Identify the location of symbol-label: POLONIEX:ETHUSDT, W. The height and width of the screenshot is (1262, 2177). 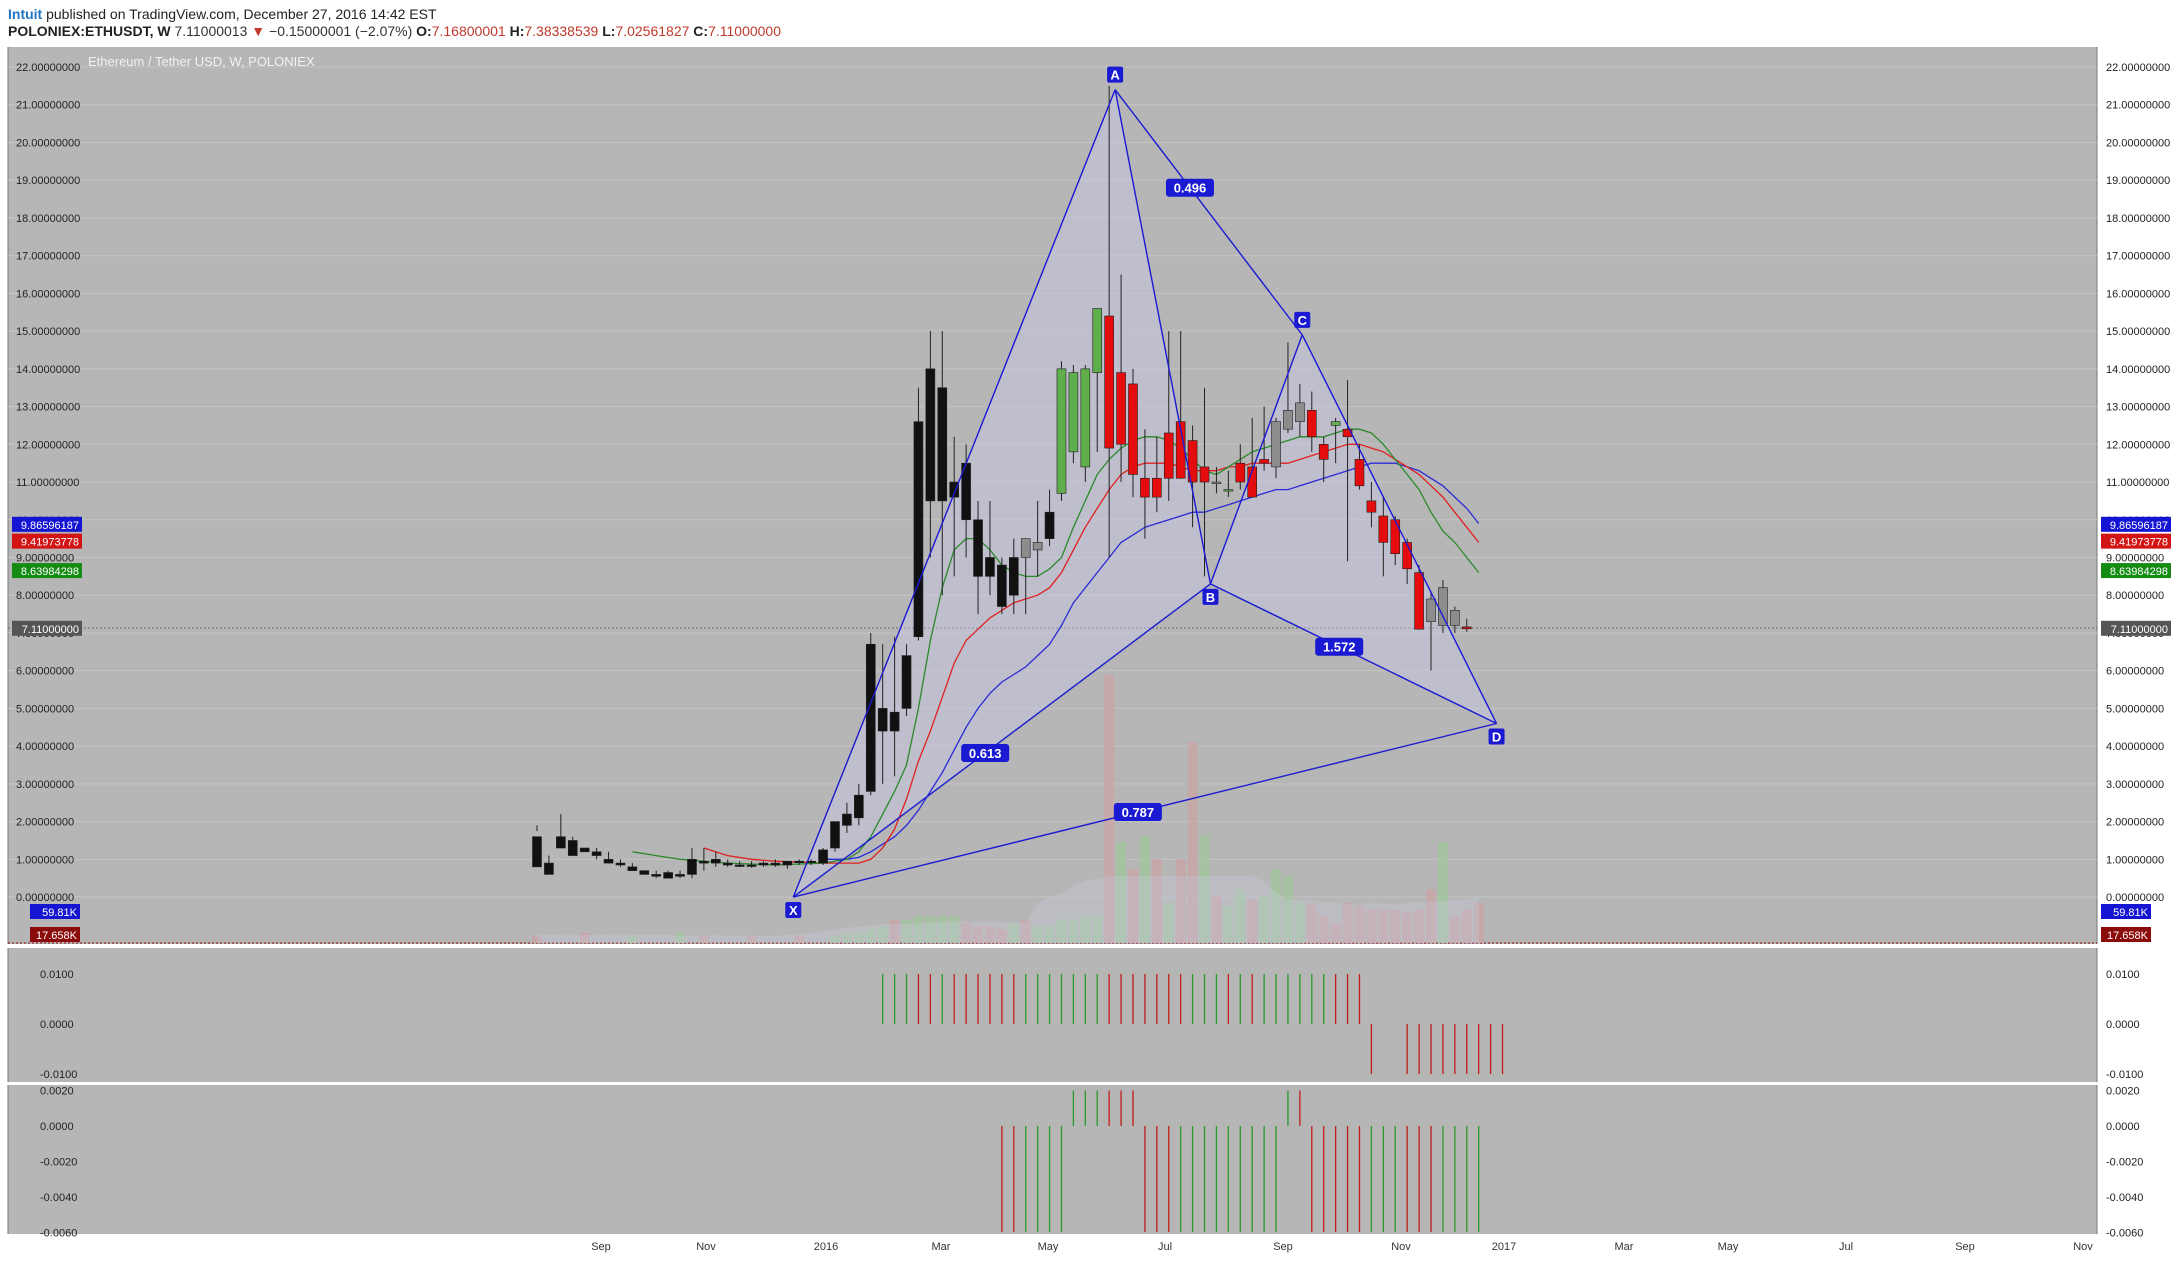
(89, 31).